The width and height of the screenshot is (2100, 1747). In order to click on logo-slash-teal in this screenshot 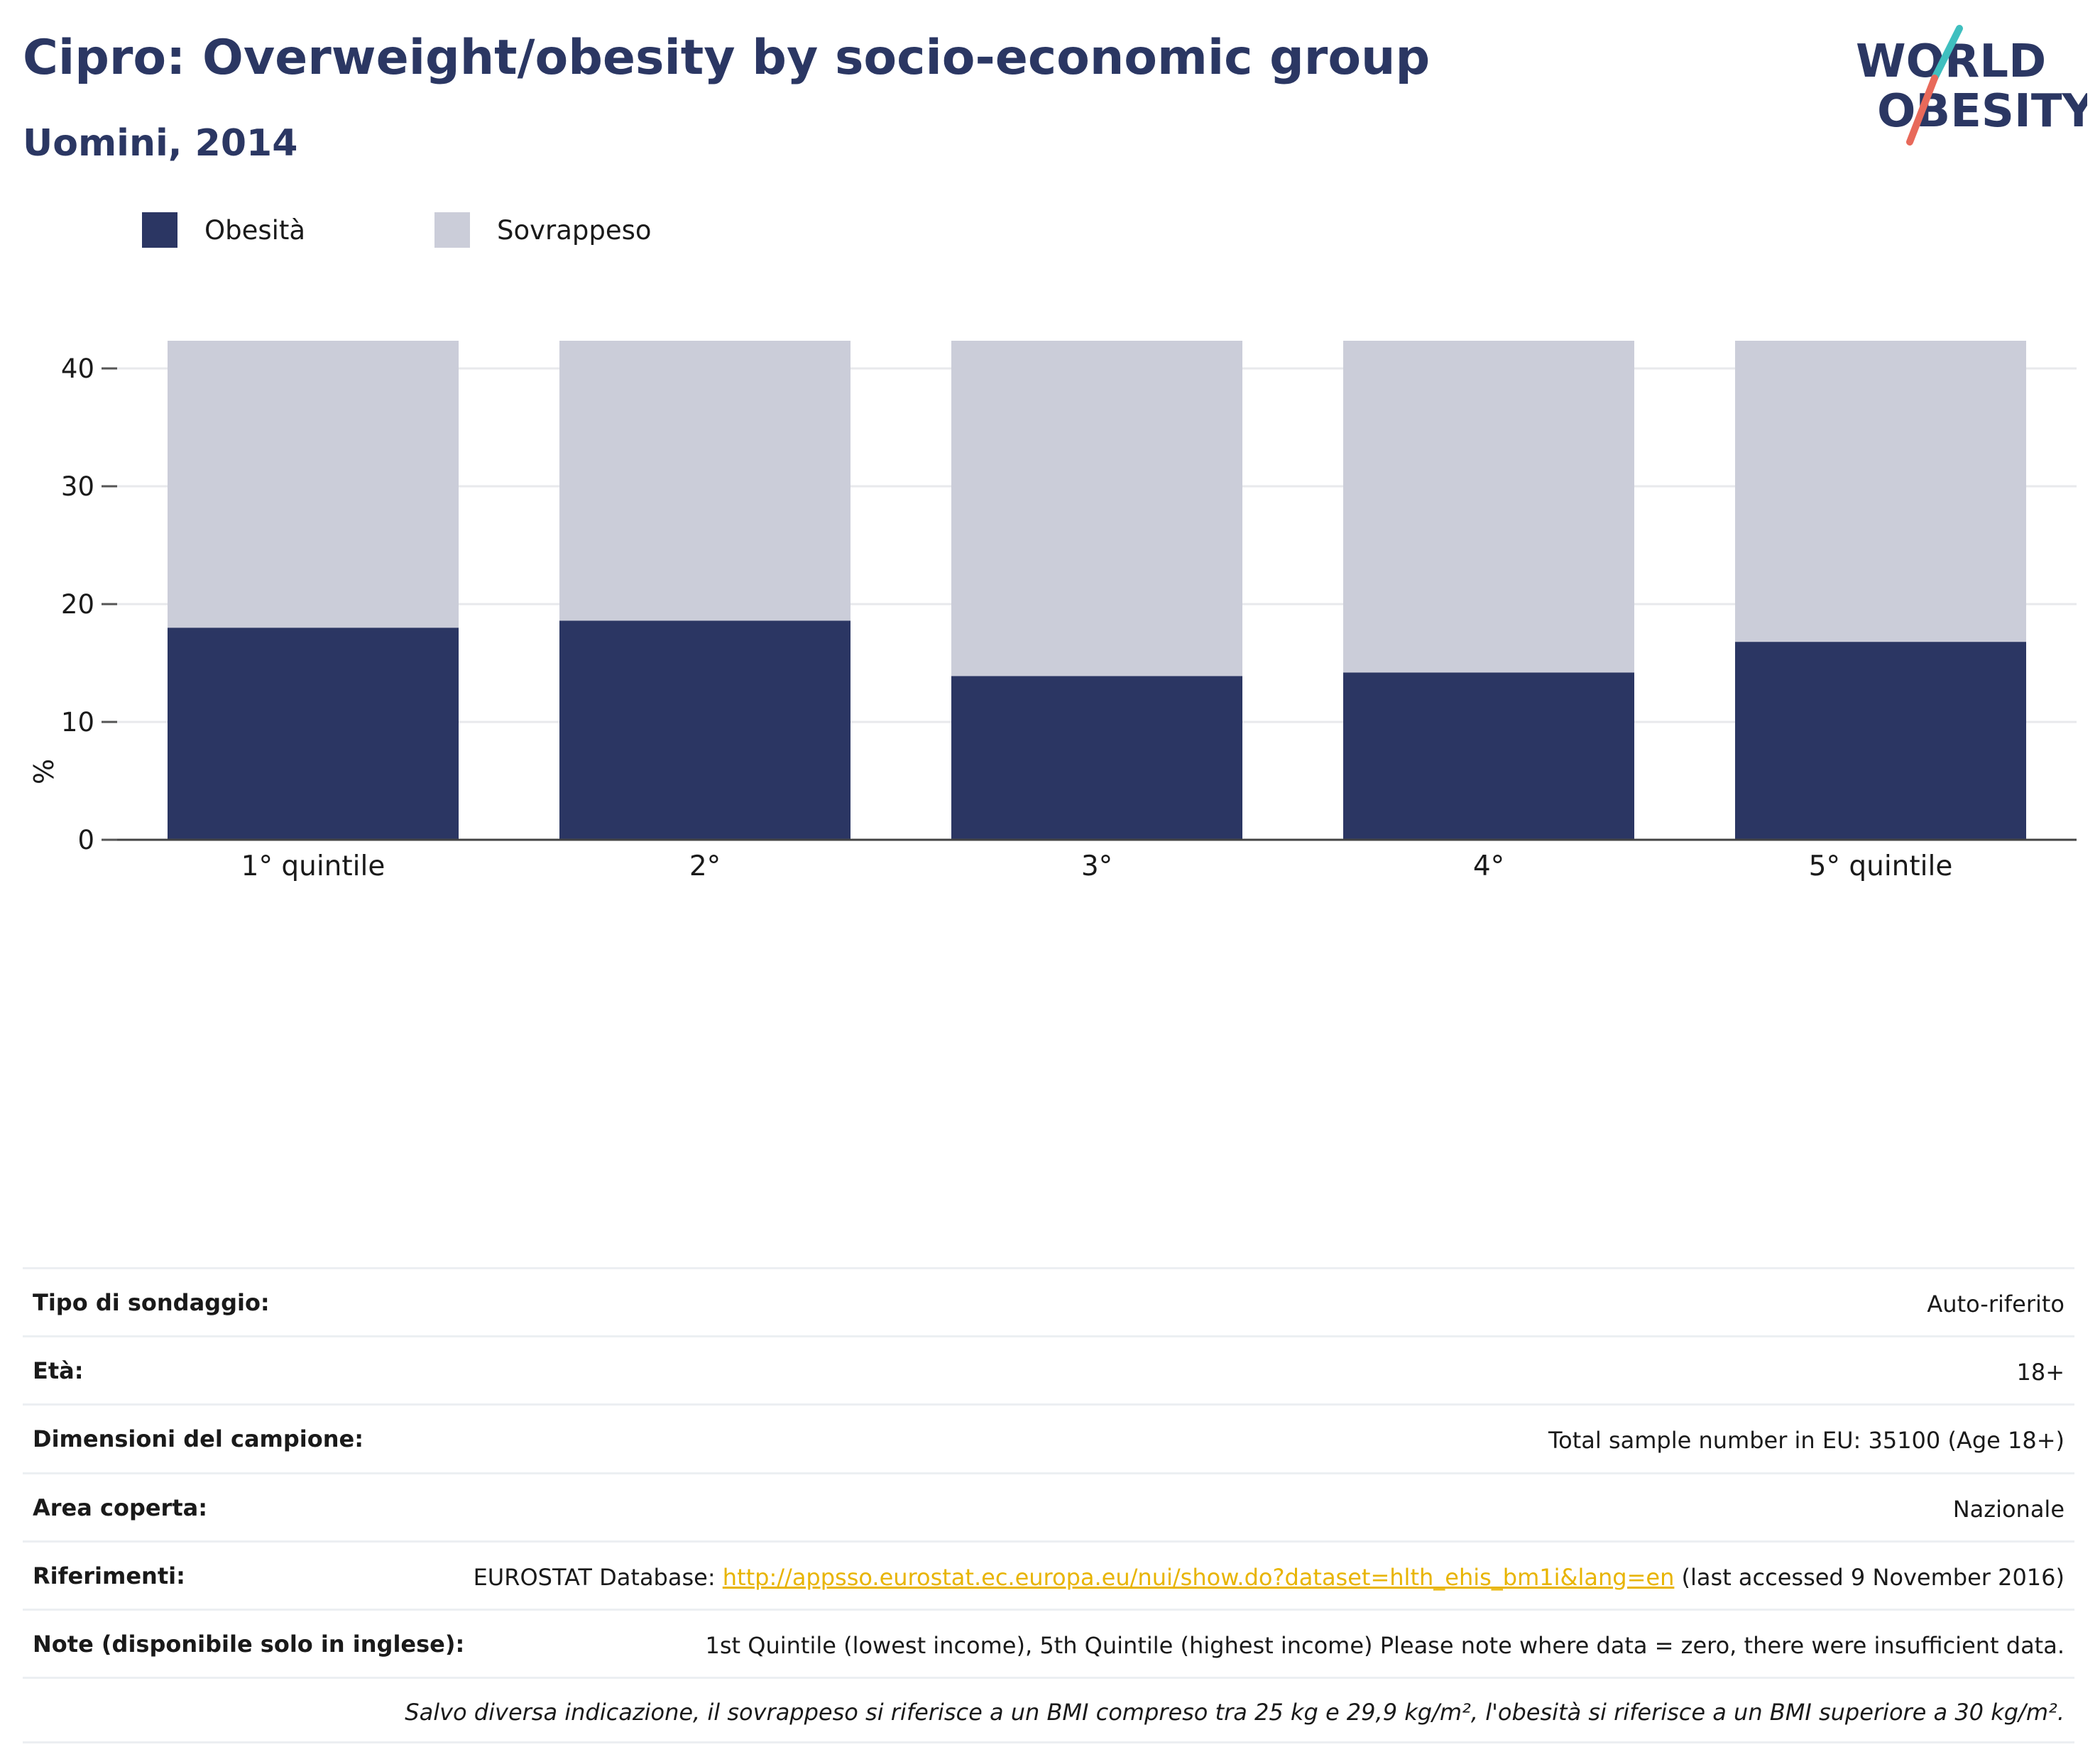, I will do `click(1947, 53)`.